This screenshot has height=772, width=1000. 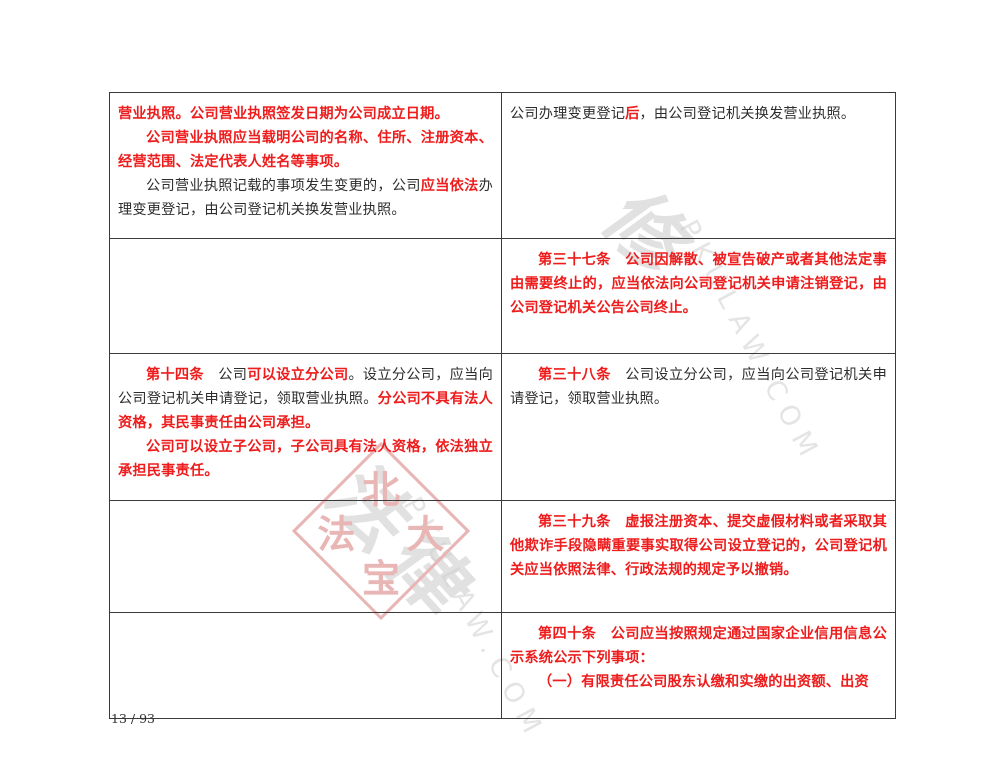 What do you see at coordinates (747, 114) in the screenshot?
I see `original-text: ，由公司登记机关换发营业执照。` at bounding box center [747, 114].